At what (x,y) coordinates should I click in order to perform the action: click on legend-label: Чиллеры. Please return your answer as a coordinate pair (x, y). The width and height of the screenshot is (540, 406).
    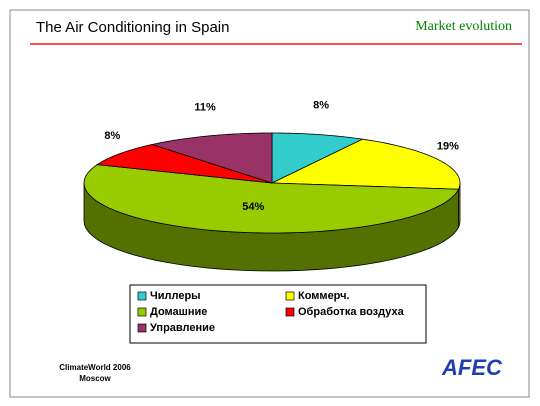
    Looking at the image, I should click on (175, 296).